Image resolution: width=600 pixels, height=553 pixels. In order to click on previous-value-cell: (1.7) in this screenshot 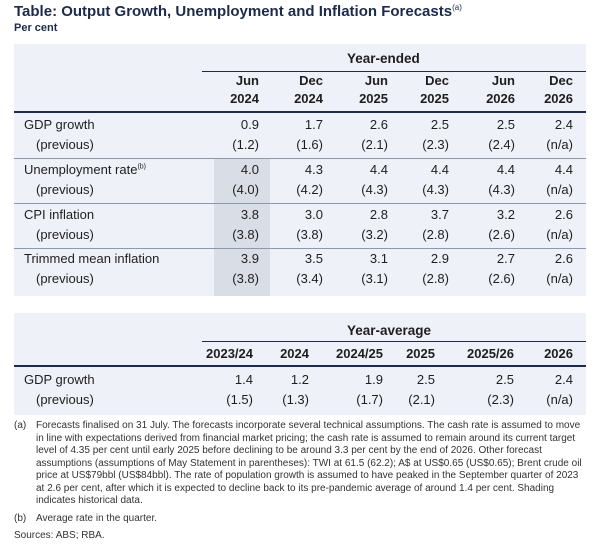, I will do `click(369, 399)`.